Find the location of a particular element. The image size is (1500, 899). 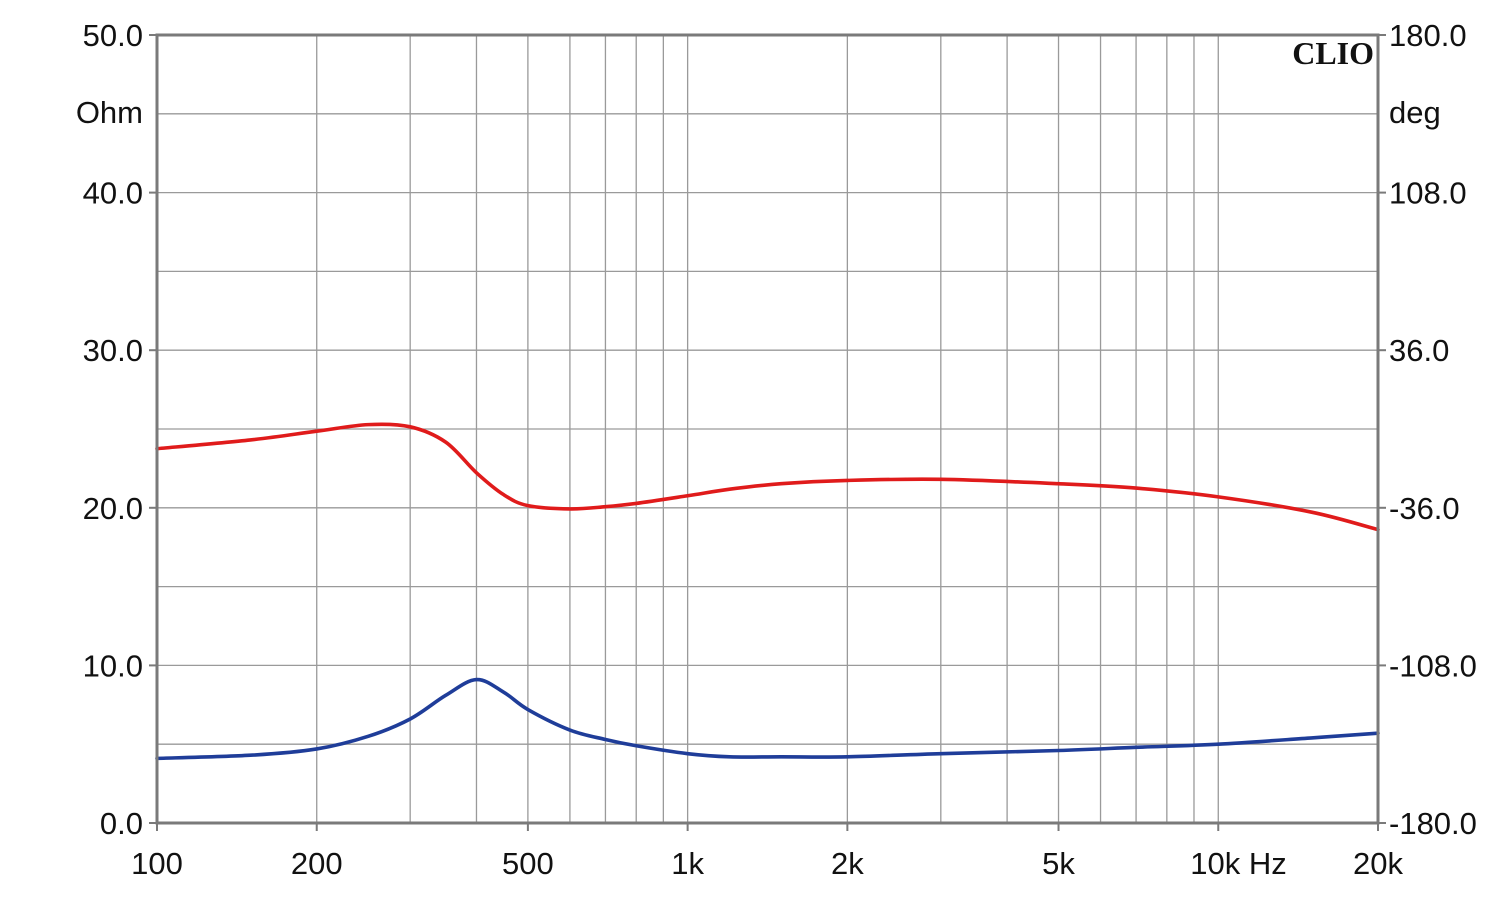

left-axis-ticks: 0.0 10.0 20.0 30.0 40.0 50.0 is located at coordinates (120, 429).